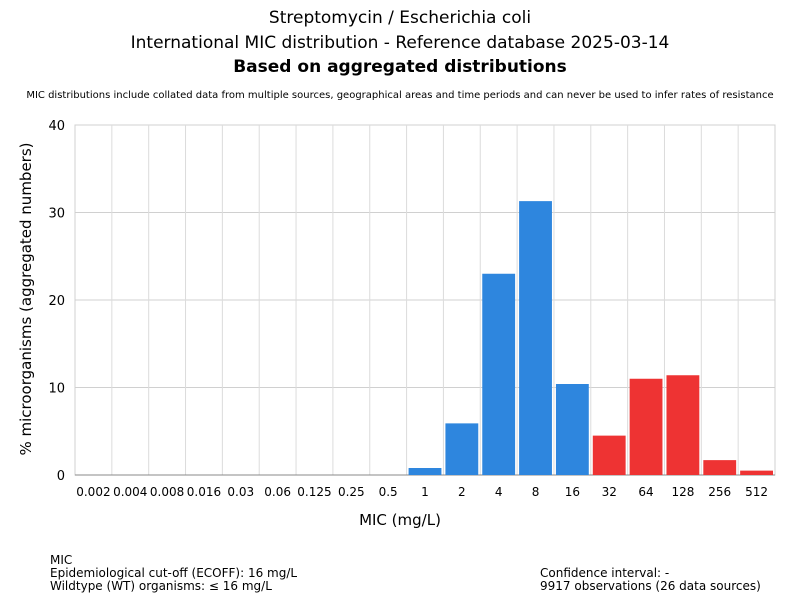 The width and height of the screenshot is (800, 600). What do you see at coordinates (277, 492) in the screenshot?
I see `x-tick-label: 0.06` at bounding box center [277, 492].